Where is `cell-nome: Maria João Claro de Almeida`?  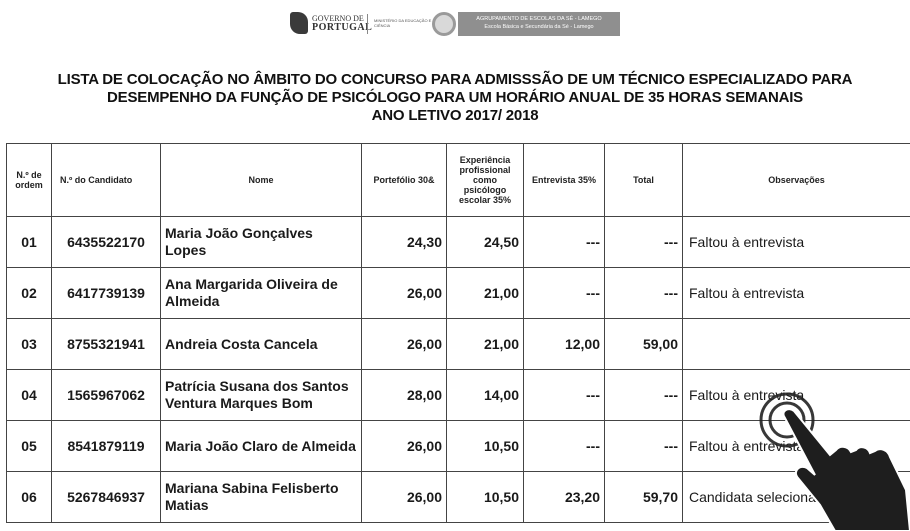
cell-nome: Maria João Claro de Almeida is located at coordinates (261, 446).